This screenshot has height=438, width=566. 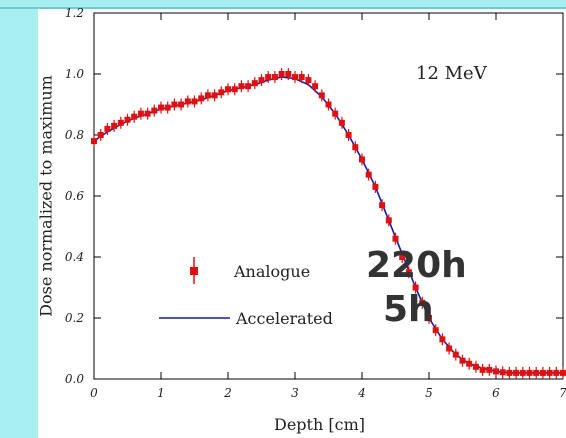 What do you see at coordinates (429, 393) in the screenshot?
I see `x-tick-label: 5` at bounding box center [429, 393].